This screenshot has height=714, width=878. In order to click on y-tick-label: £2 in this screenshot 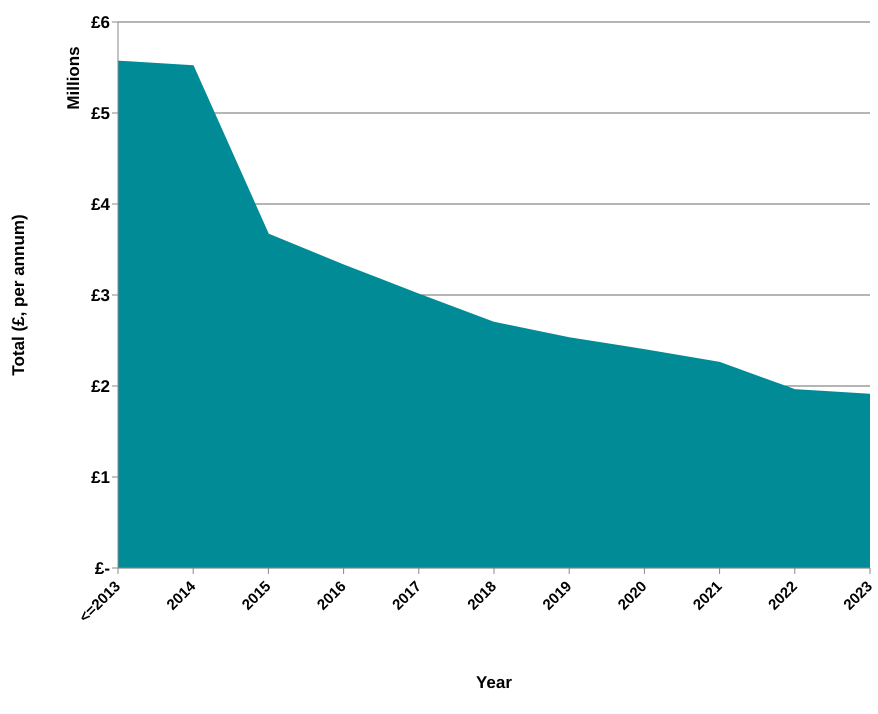, I will do `click(100, 386)`.